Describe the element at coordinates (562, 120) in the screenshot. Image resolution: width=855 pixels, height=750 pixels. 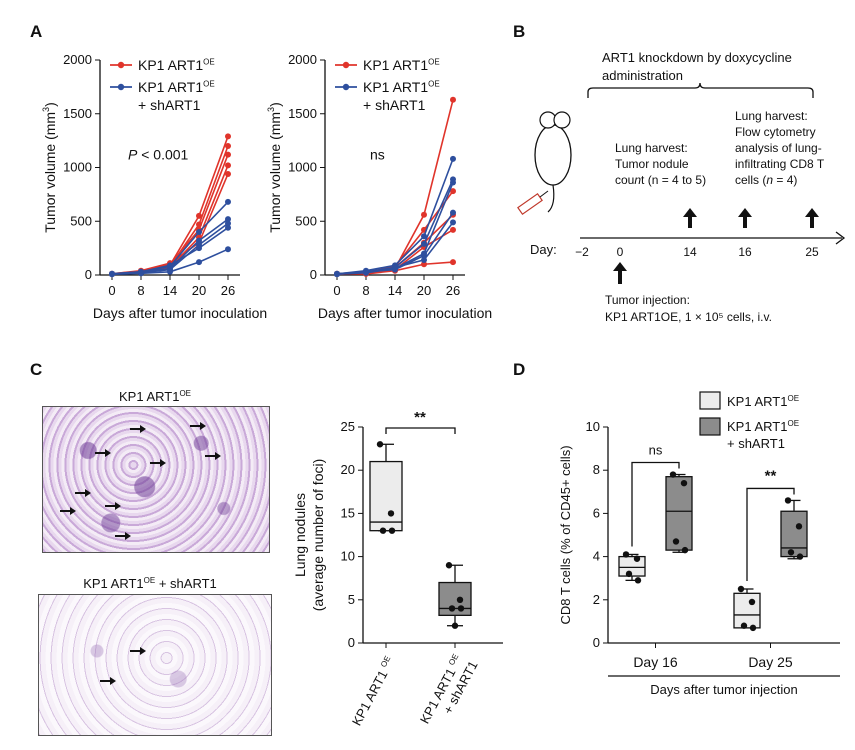
I see `mouse-ear` at that location.